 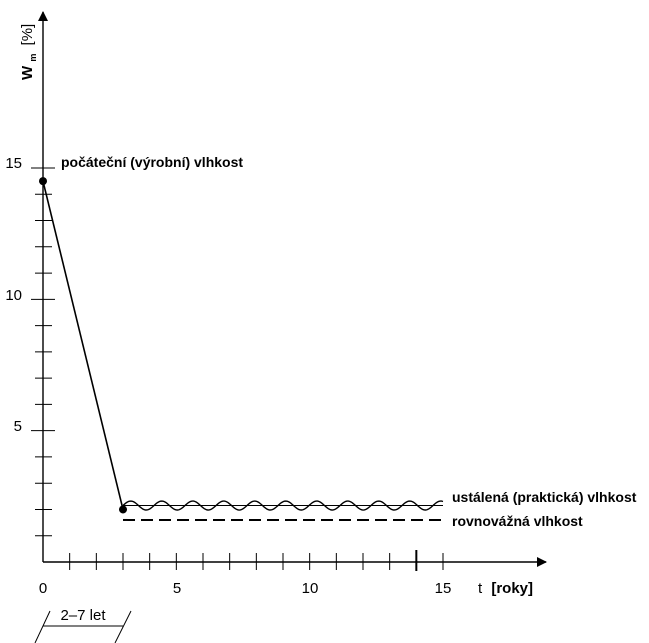 What do you see at coordinates (123, 509) in the screenshot?
I see `steady-start-point` at bounding box center [123, 509].